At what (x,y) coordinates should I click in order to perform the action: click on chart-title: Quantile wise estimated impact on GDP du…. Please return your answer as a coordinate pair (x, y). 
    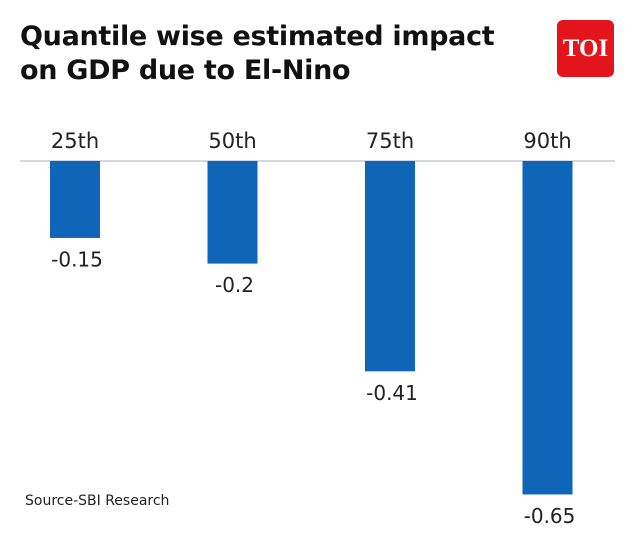
    Looking at the image, I should click on (257, 53).